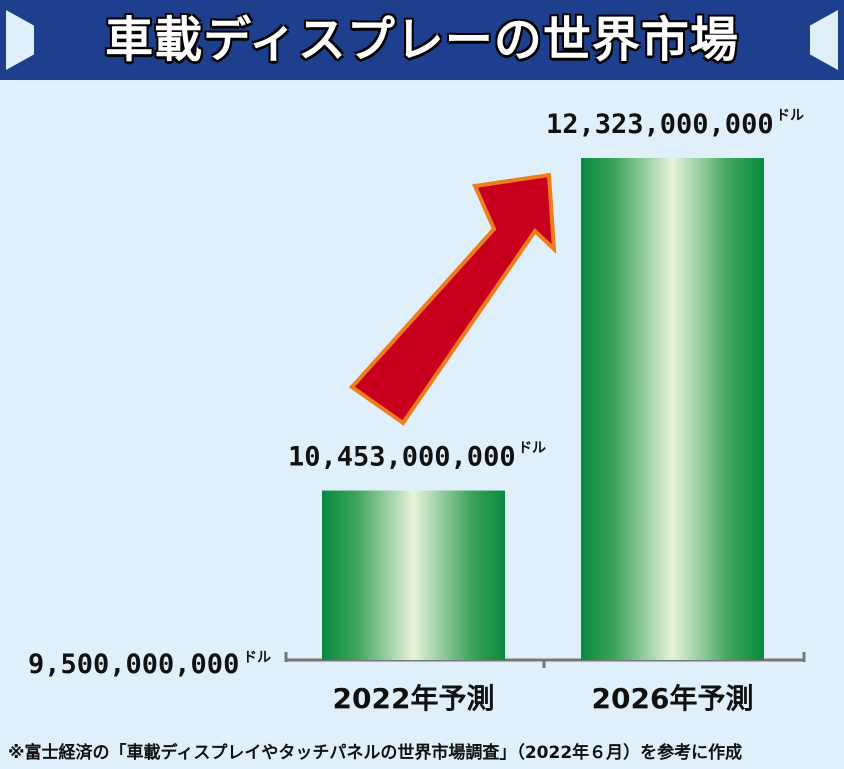  I want to click on title-right-triangle, so click(811, 40).